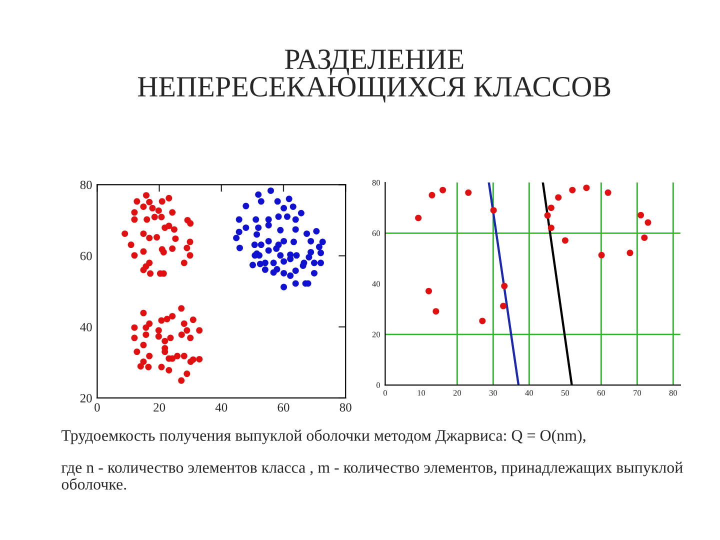 This screenshot has width=720, height=540. Describe the element at coordinates (376, 335) in the screenshot. I see `y-tick-label: 20` at that location.